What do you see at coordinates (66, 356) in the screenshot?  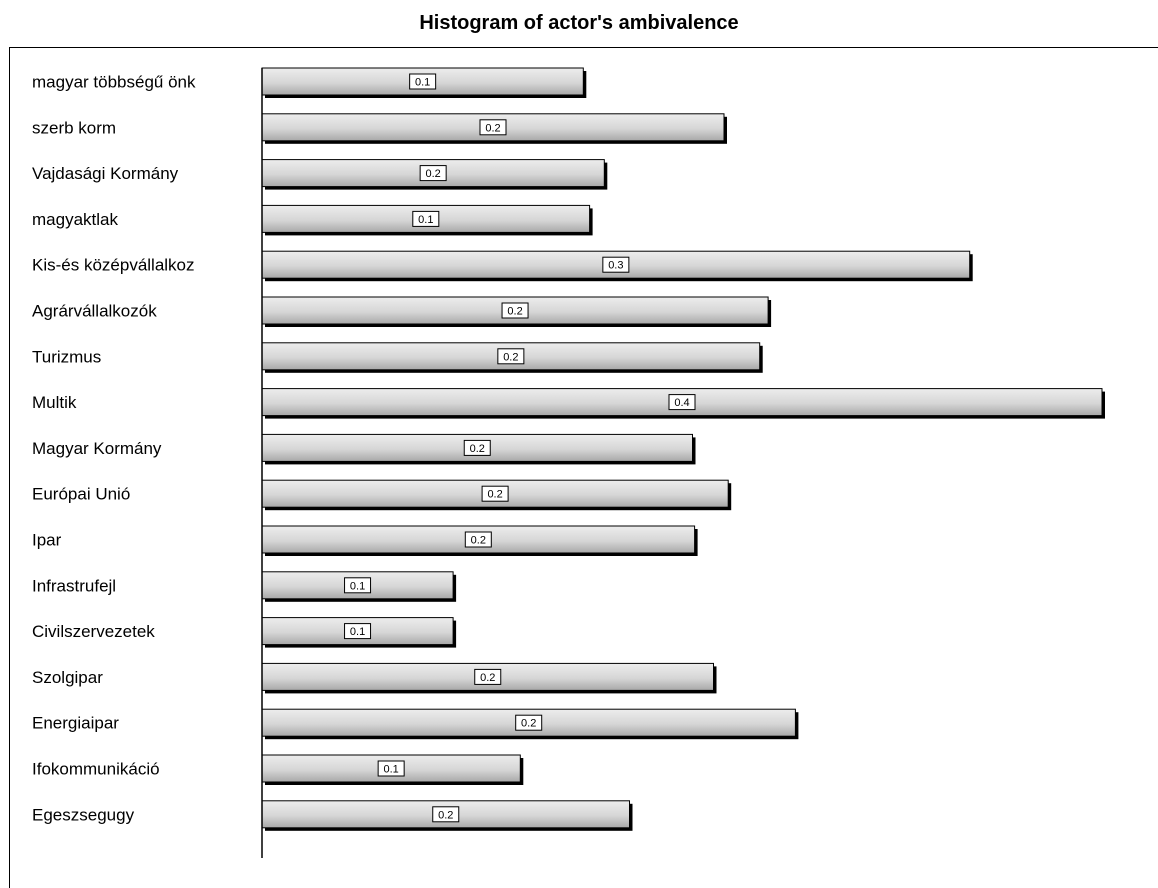 I see `category-label: Turizmus` at bounding box center [66, 356].